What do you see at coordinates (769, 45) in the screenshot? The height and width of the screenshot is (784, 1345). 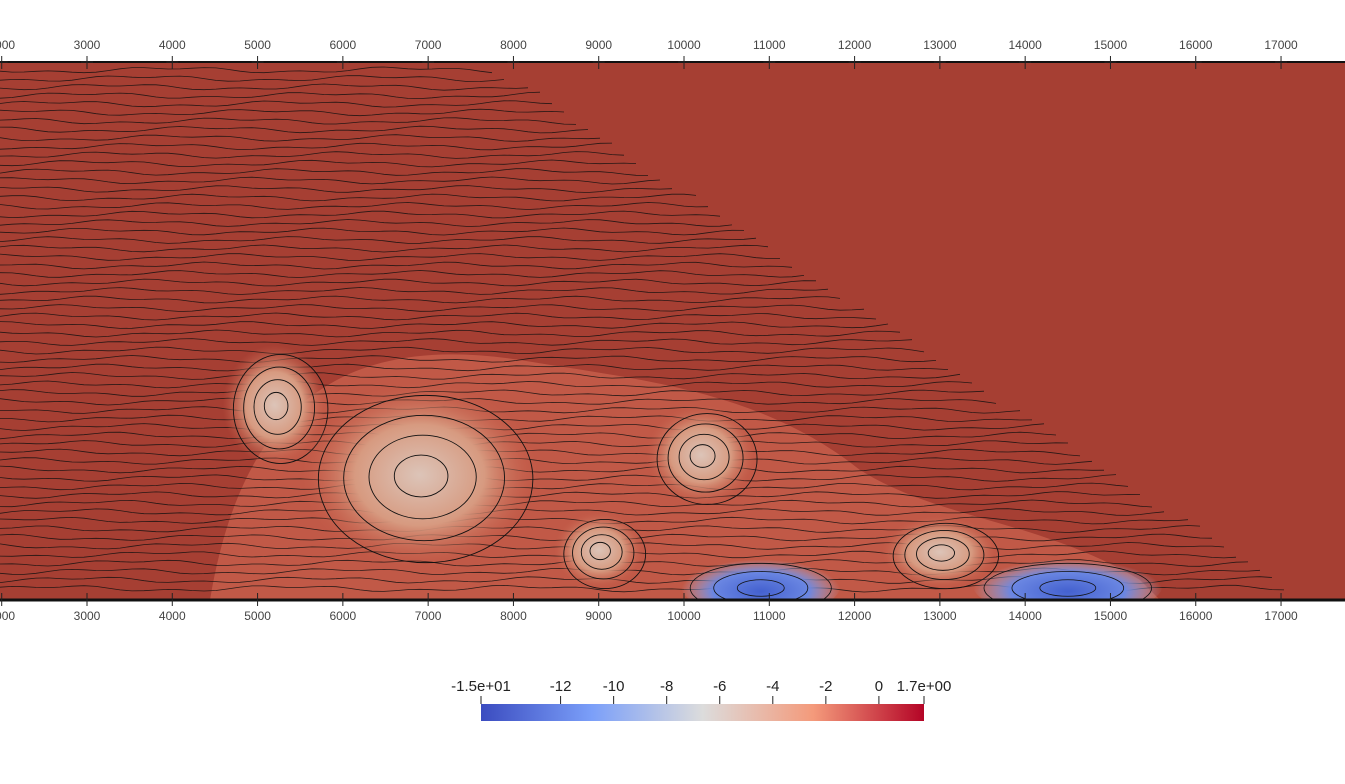 I see `x-tick-label-top: 11000` at bounding box center [769, 45].